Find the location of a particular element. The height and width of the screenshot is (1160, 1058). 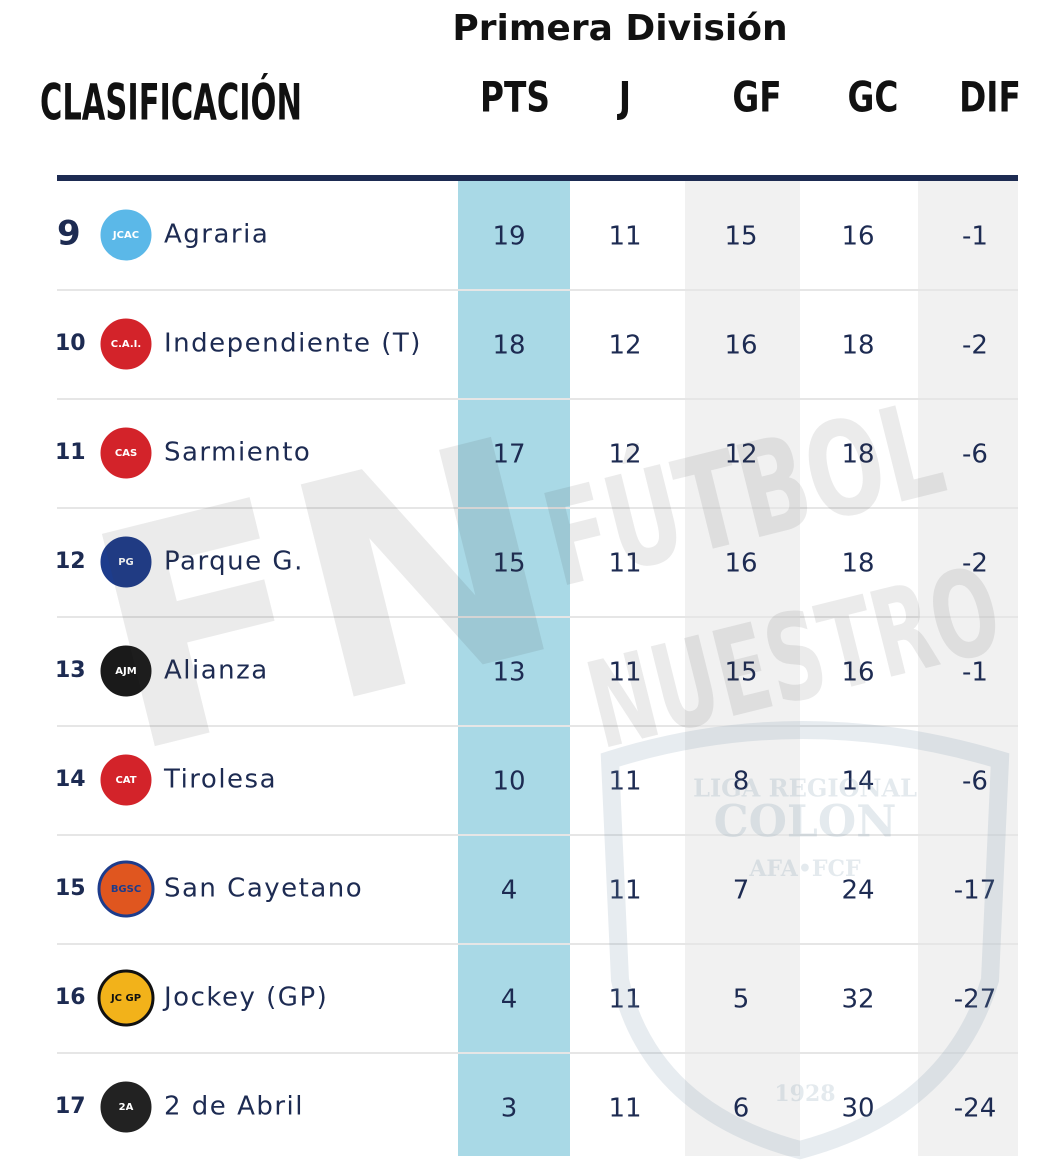

stat-value: -17 is located at coordinates (975, 891).